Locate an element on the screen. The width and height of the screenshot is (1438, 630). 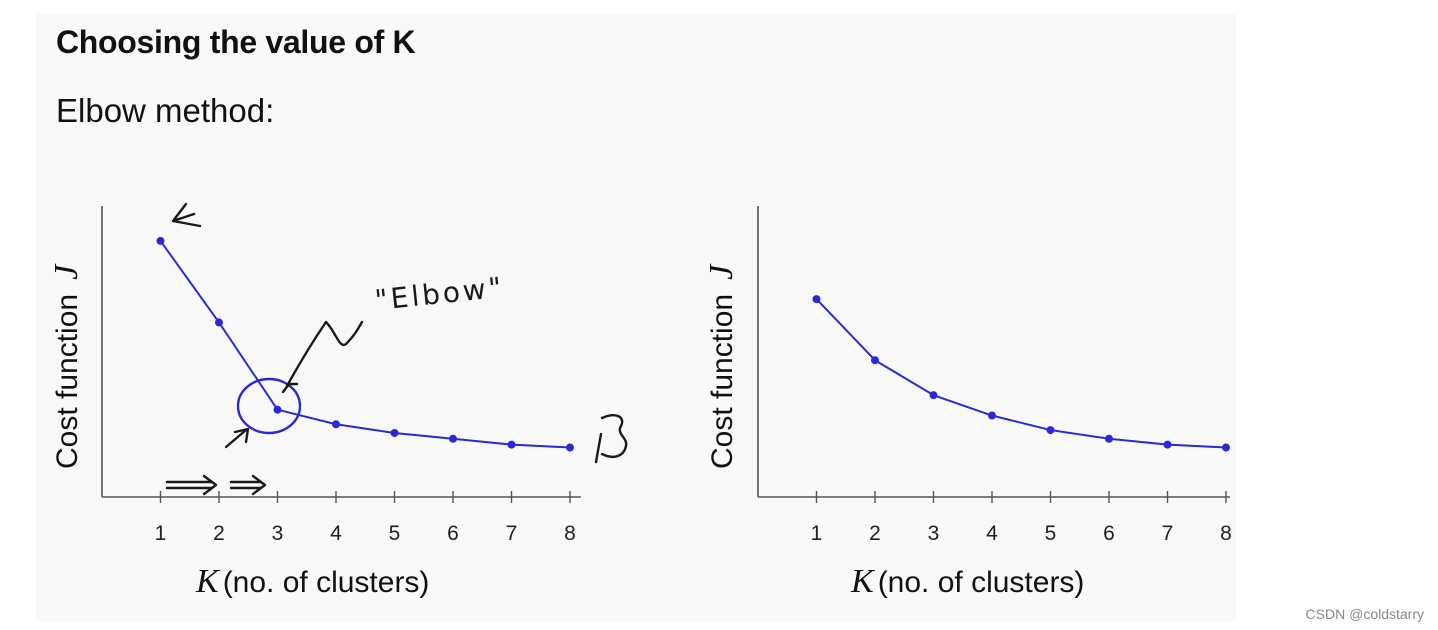
elbow-pointer-head is located at coordinates (290, 388).